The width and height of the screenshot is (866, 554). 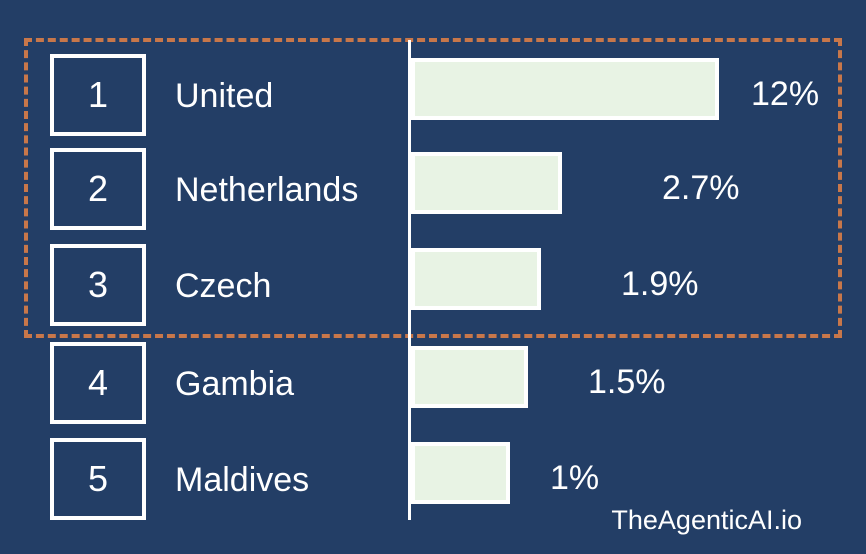 What do you see at coordinates (660, 284) in the screenshot?
I see `value-label: 1.9%` at bounding box center [660, 284].